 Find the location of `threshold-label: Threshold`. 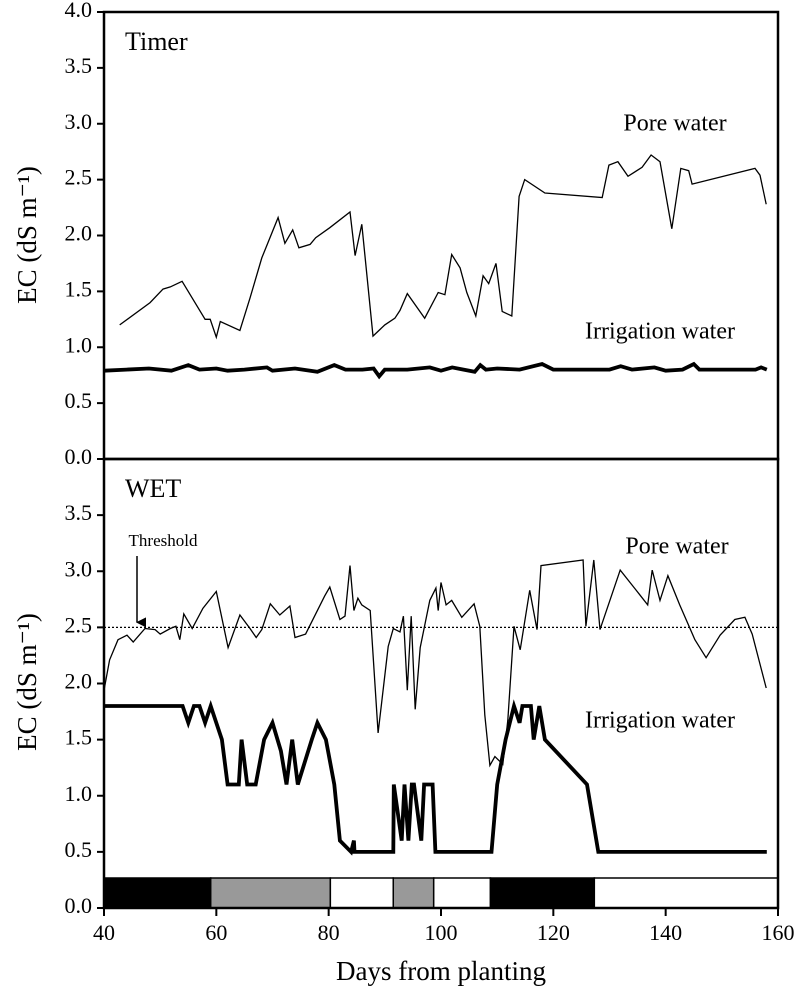

threshold-label: Threshold is located at coordinates (163, 540).